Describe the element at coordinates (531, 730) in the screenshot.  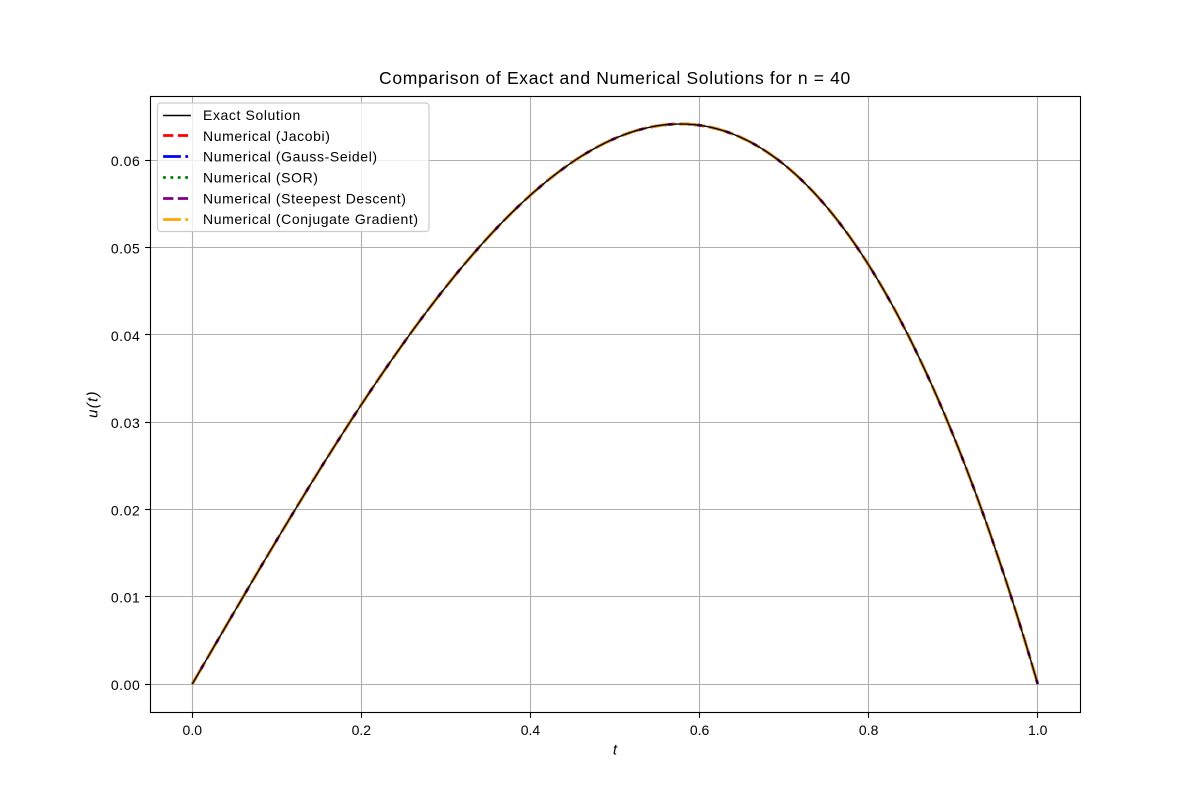
I see `svg-text: 0.4` at that location.